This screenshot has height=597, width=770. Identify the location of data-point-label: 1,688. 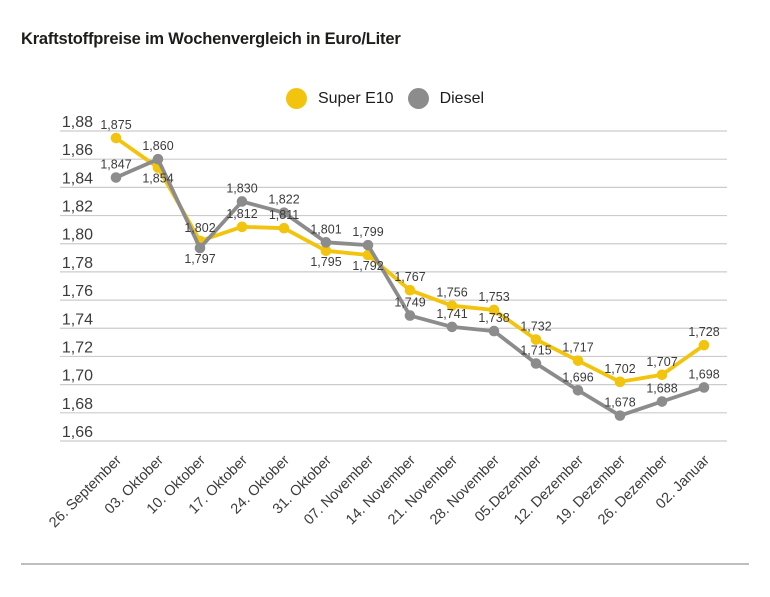
(661, 389).